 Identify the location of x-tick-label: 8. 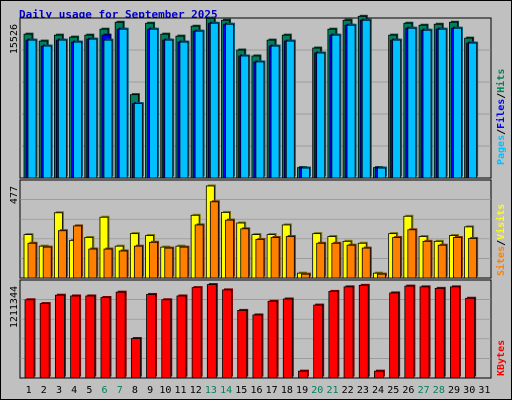
(135, 390).